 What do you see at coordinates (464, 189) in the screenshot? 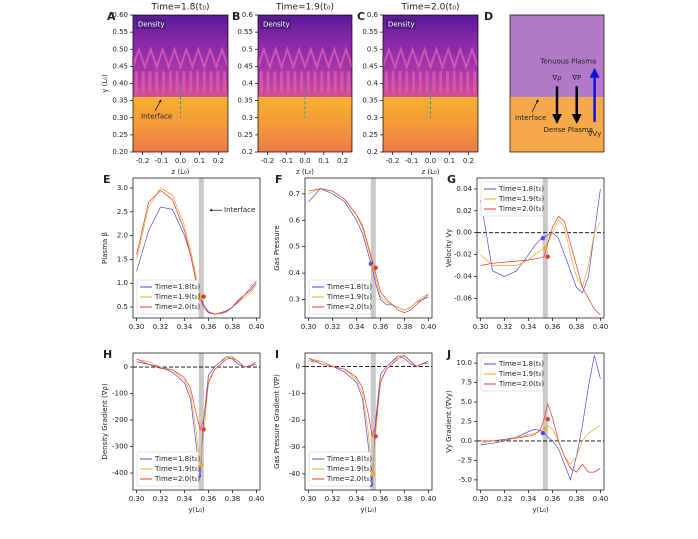
I see `y-tick-label: 0.04` at bounding box center [464, 189].